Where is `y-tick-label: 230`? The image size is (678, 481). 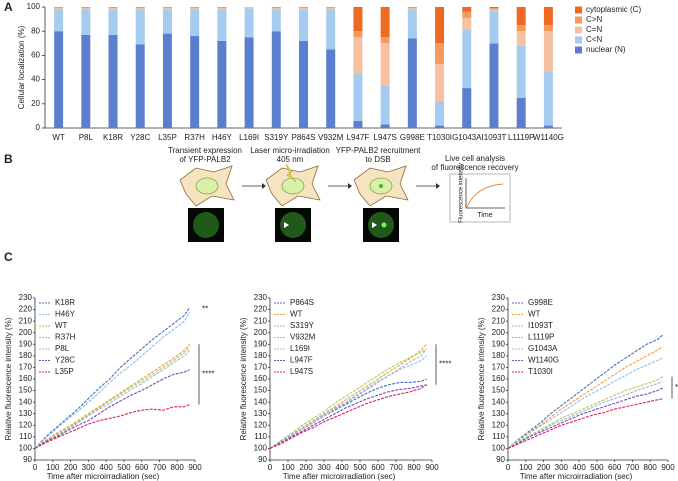
y-tick-label: 230 is located at coordinates (26, 297).